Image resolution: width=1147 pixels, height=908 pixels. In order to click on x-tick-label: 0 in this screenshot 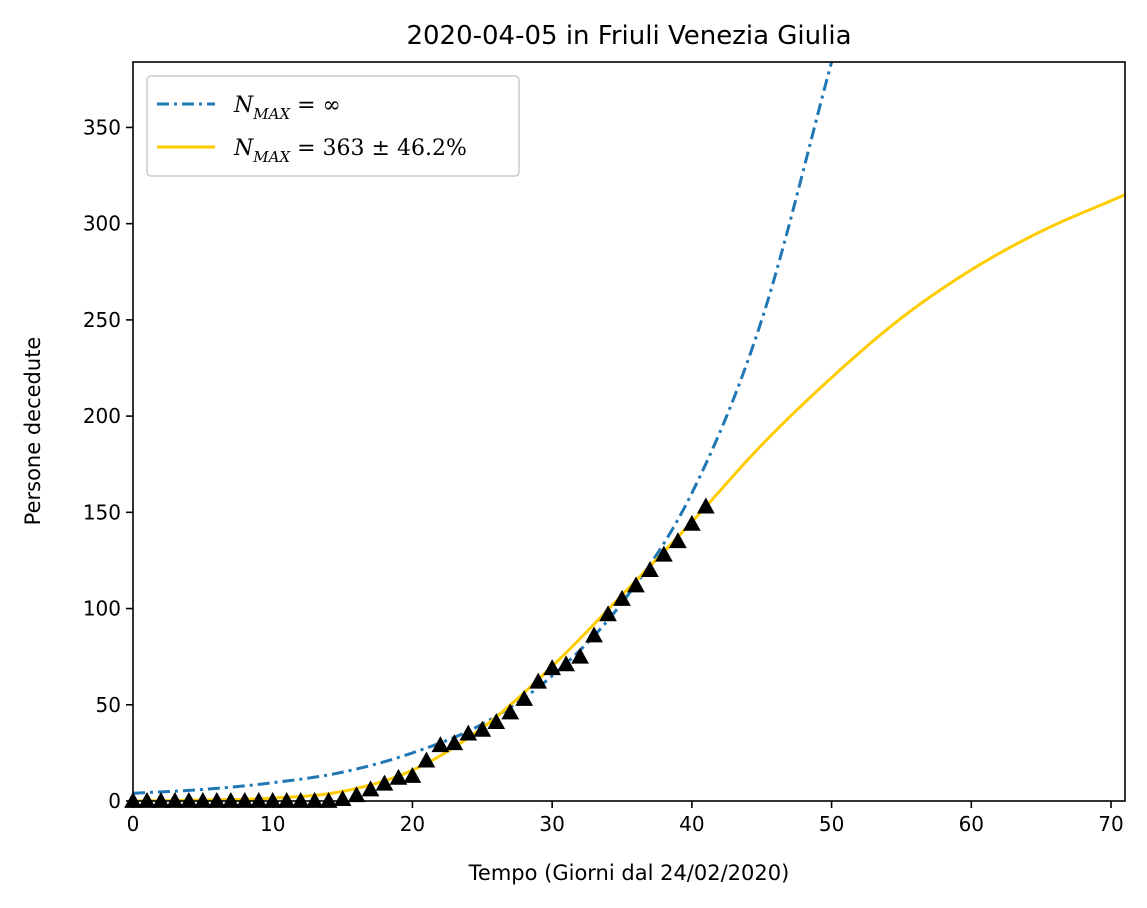, I will do `click(133, 824)`.